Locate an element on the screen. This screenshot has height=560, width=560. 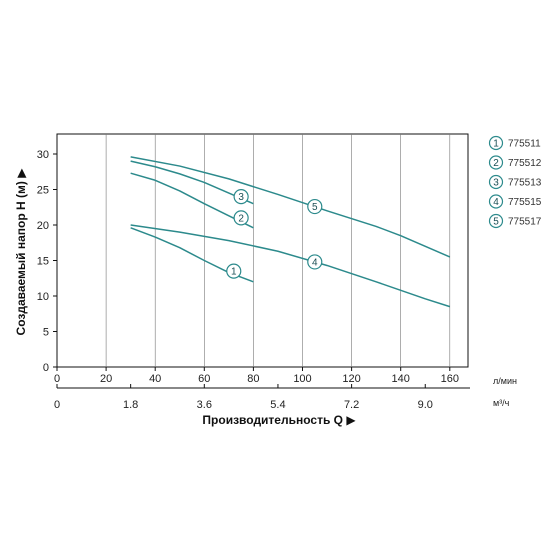
series-marker-label: 5 is located at coordinates (315, 207).